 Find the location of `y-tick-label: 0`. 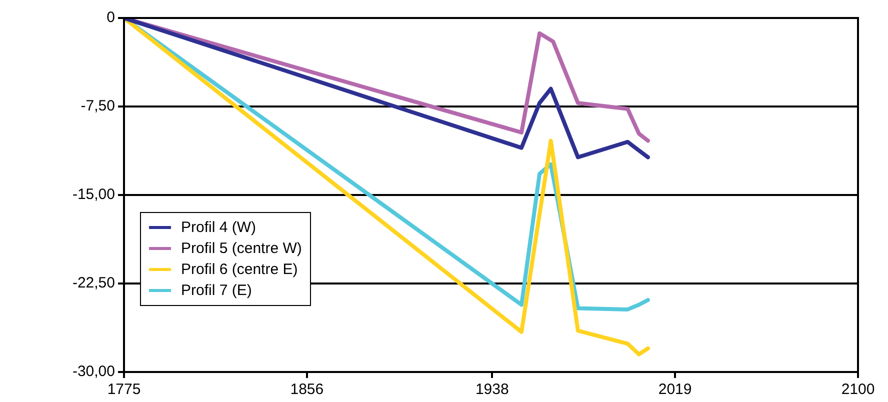

y-tick-label: 0 is located at coordinates (110, 17).